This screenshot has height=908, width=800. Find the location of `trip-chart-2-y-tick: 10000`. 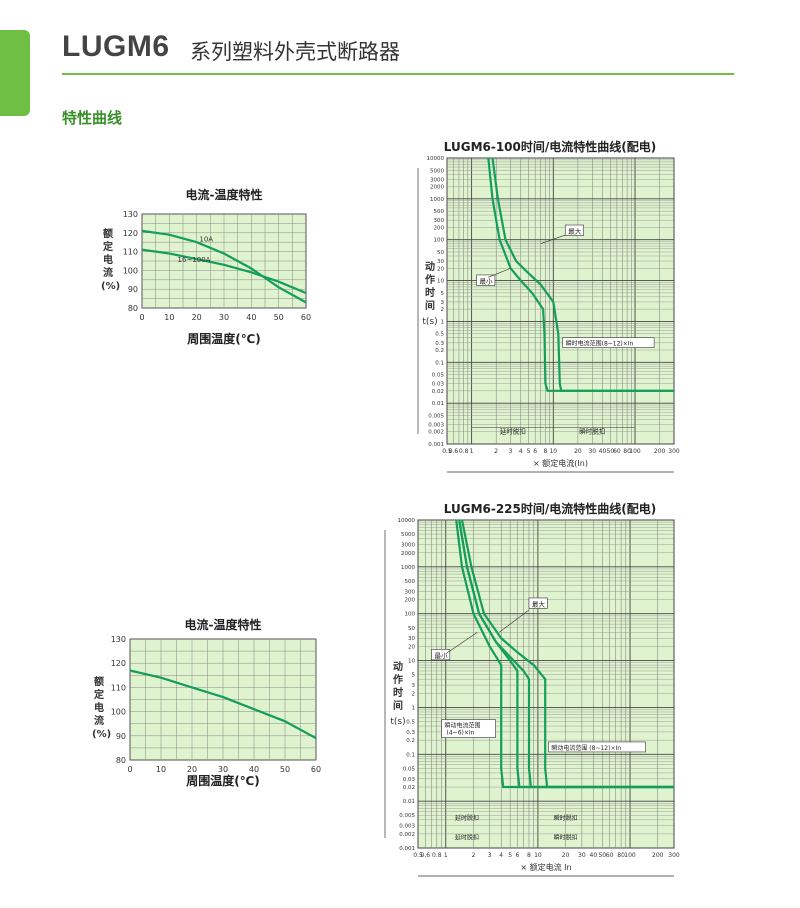

trip-chart-2-y-tick: 10000 is located at coordinates (407, 521).